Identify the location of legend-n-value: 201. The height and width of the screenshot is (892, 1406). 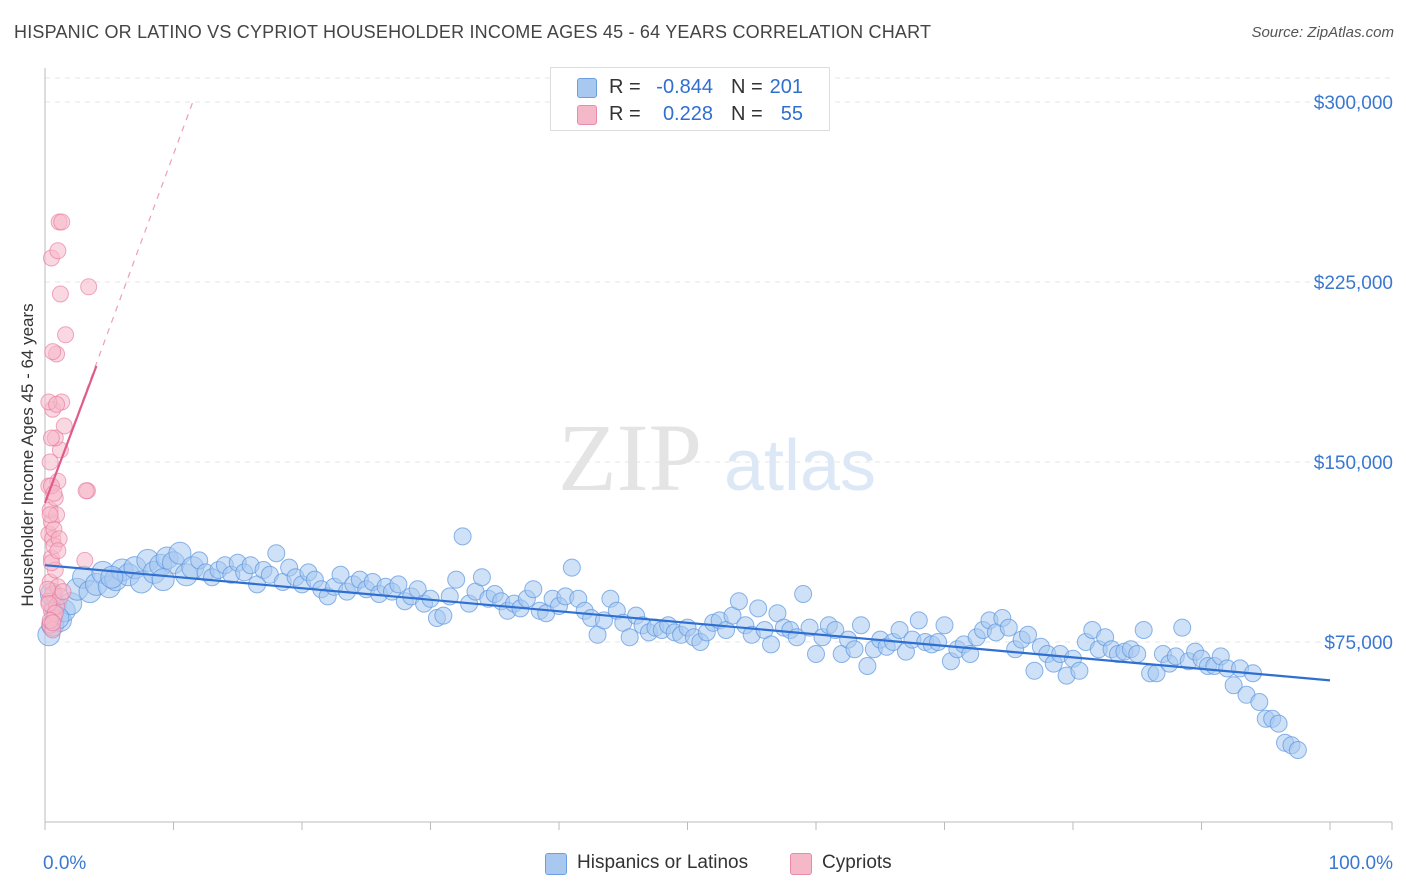
(786, 87).